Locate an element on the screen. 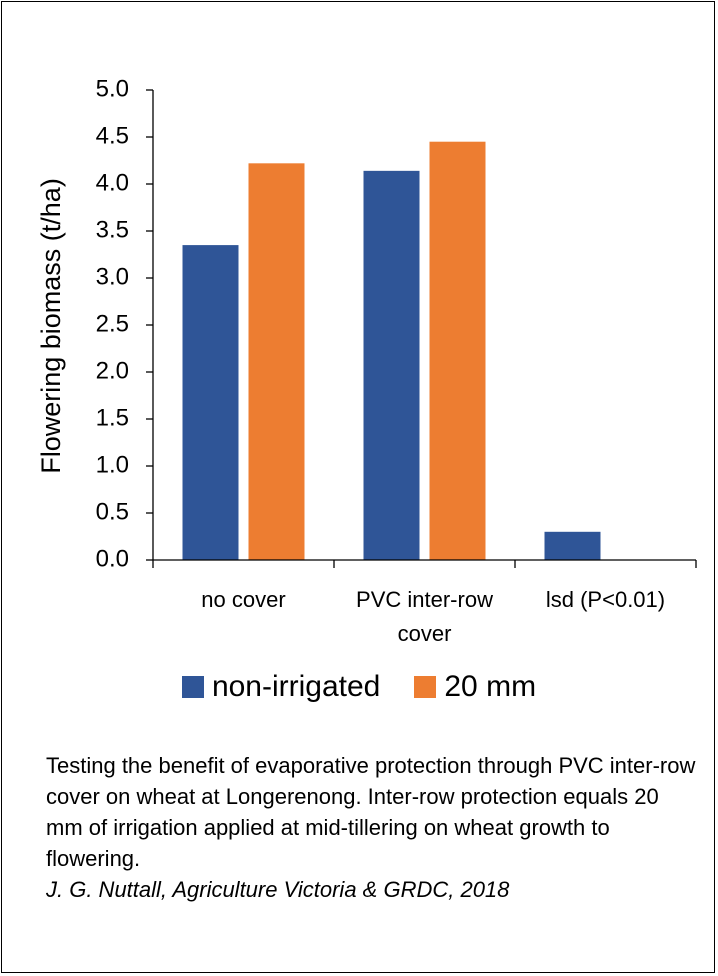 This screenshot has height=976, width=718. y-tick-label: 4.5 is located at coordinates (112, 135).